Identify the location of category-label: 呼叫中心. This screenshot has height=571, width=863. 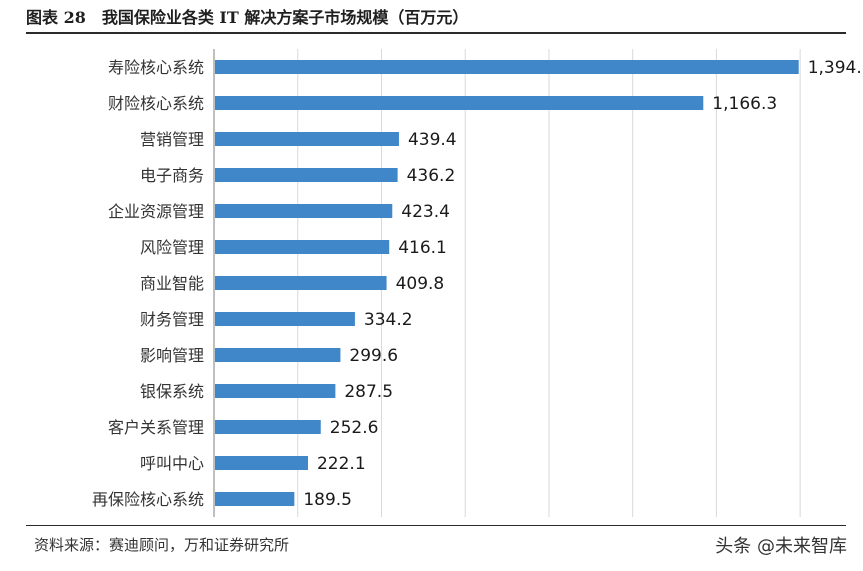
(172, 463).